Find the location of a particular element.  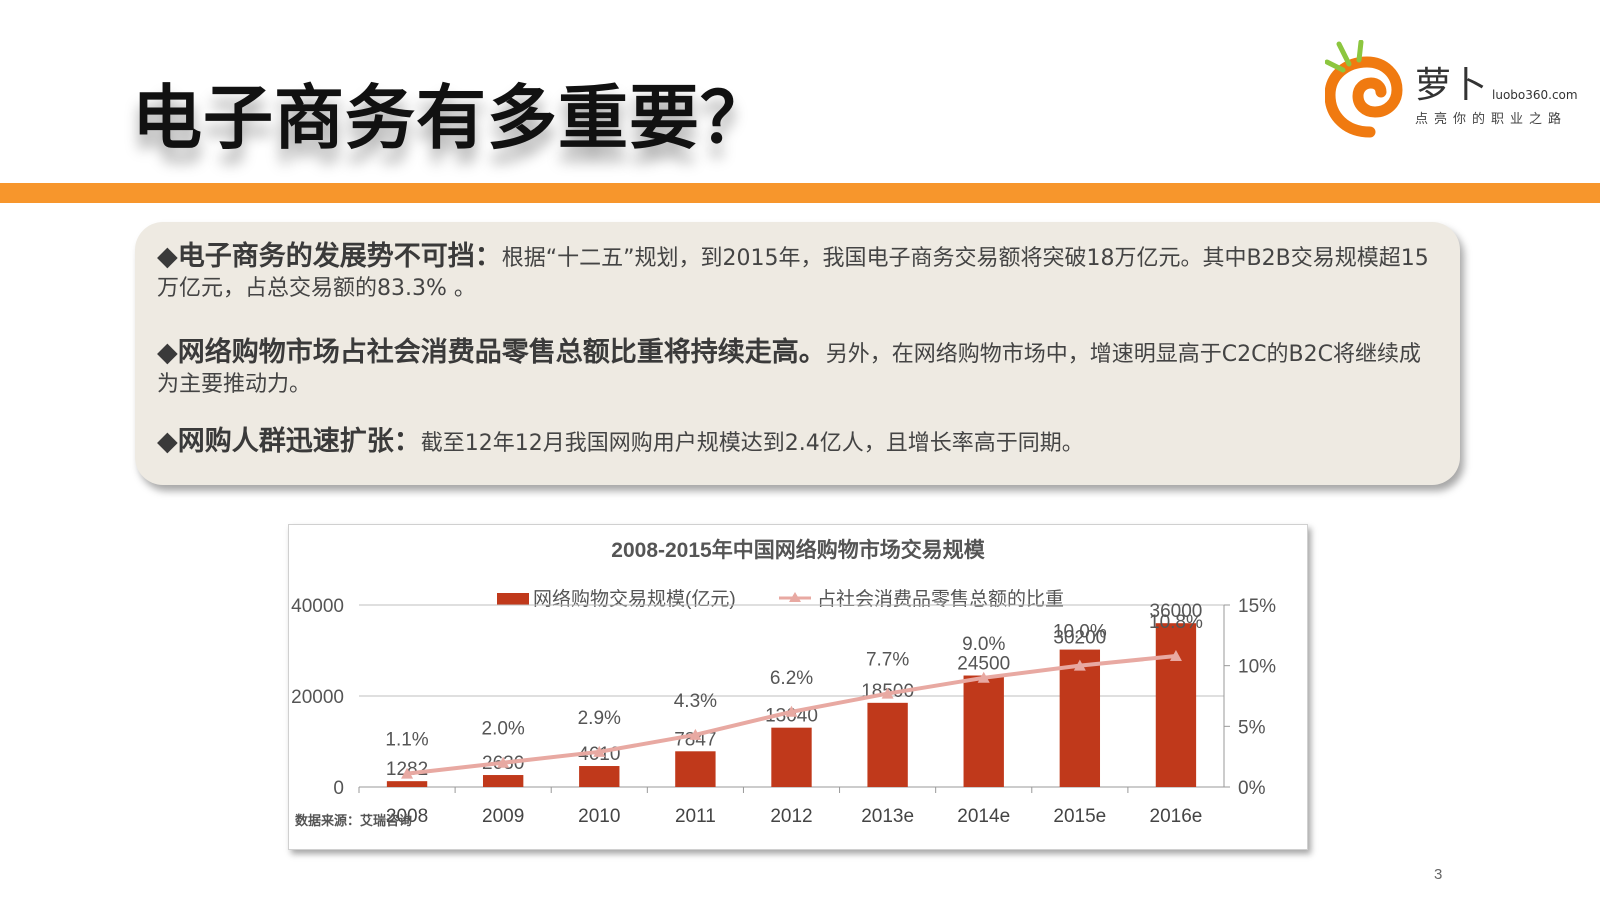

logo-name: 萝卜 is located at coordinates (1451, 85).